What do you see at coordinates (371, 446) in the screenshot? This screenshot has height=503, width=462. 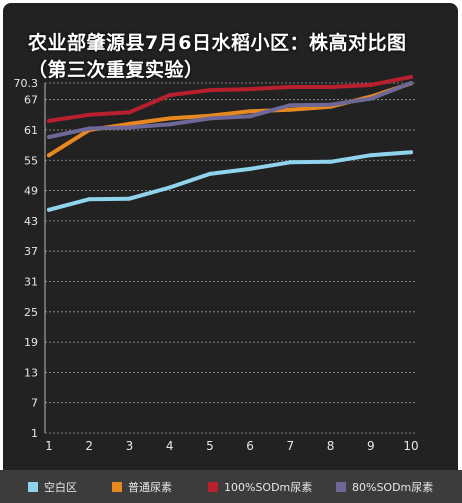 I see `x-tick-label: 9` at bounding box center [371, 446].